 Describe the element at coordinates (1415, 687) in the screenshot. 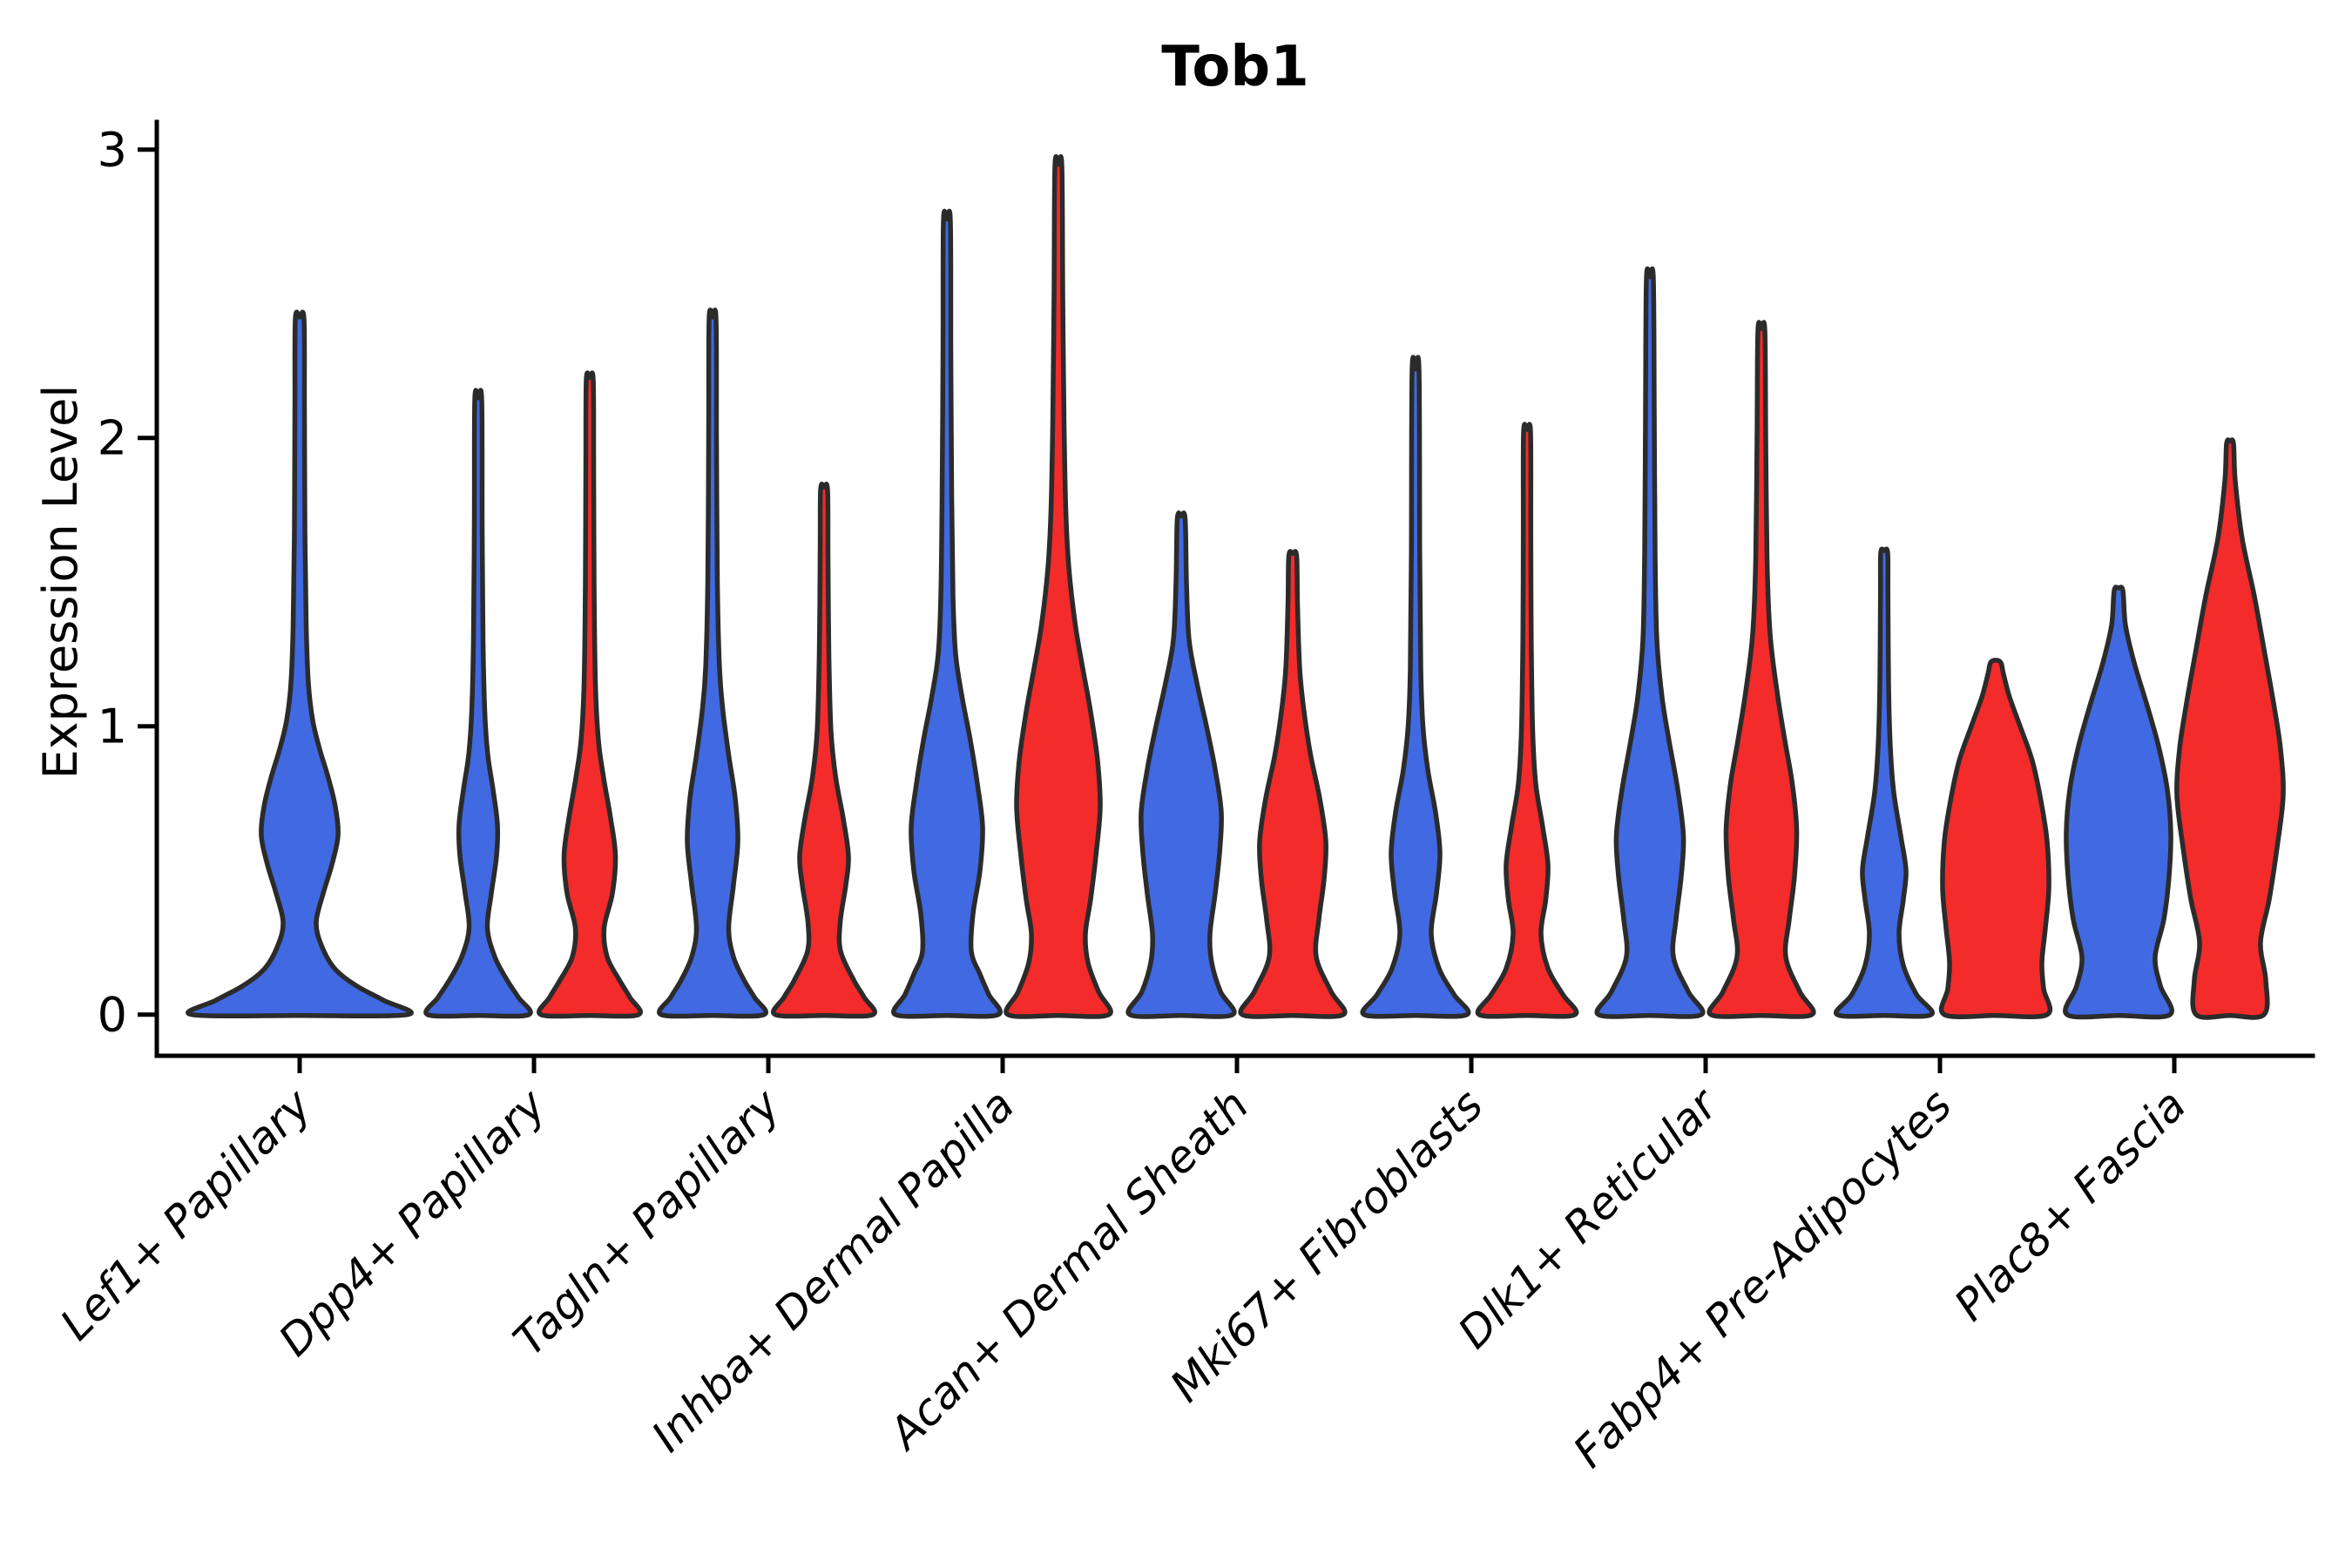

I see `violin-mki67-fibroblasts-blue` at that location.